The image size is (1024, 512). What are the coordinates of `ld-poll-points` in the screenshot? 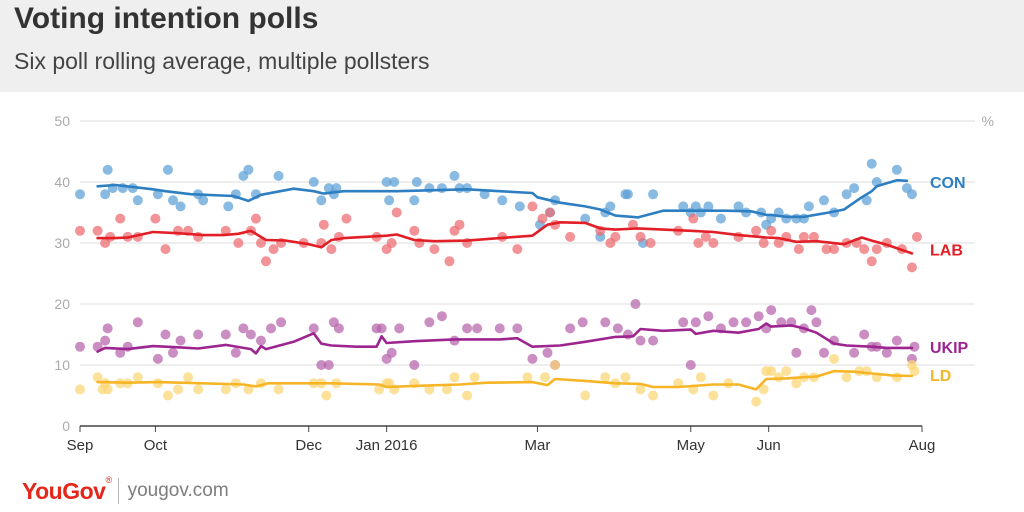 It's located at (497, 380).